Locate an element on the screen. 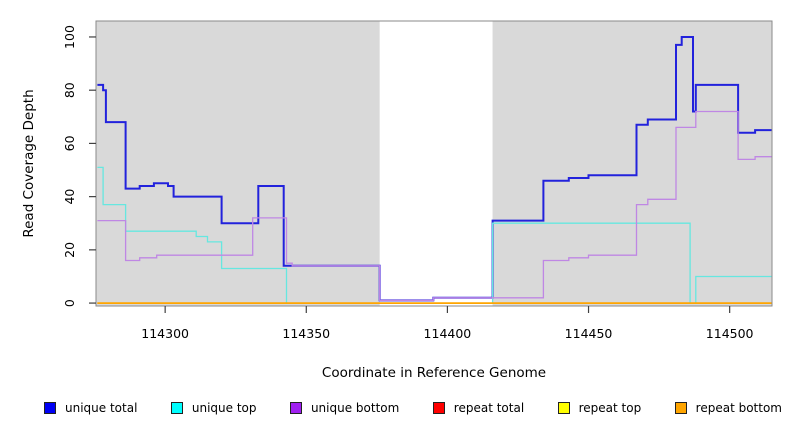 The height and width of the screenshot is (432, 792). legend-item-repeat-top: repeat top is located at coordinates (599, 408).